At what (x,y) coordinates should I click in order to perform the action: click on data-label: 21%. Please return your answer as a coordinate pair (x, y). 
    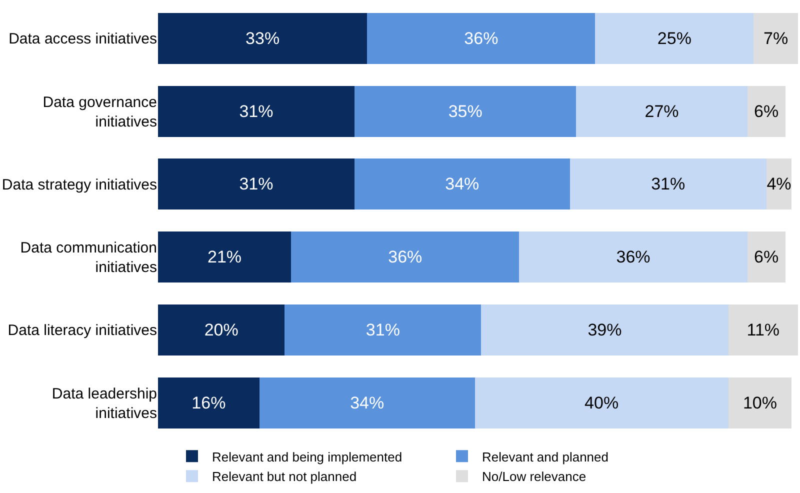
    Looking at the image, I should click on (225, 257).